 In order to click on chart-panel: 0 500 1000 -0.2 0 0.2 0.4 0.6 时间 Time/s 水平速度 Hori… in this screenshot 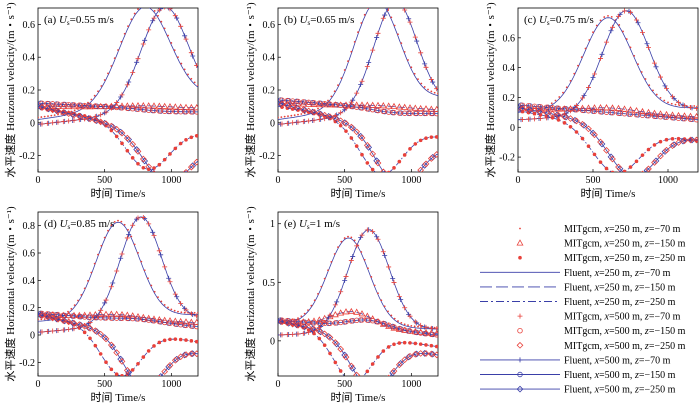, I will do `click(341, 101)`.